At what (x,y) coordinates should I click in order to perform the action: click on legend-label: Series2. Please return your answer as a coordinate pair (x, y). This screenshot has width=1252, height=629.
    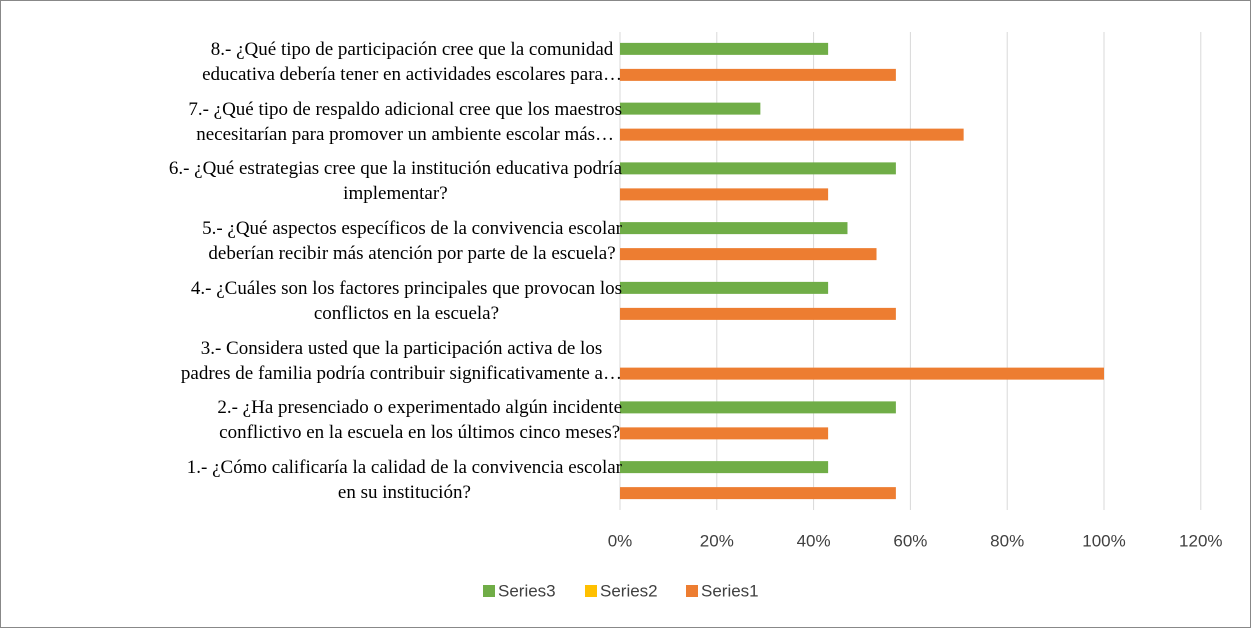
    Looking at the image, I should click on (629, 590).